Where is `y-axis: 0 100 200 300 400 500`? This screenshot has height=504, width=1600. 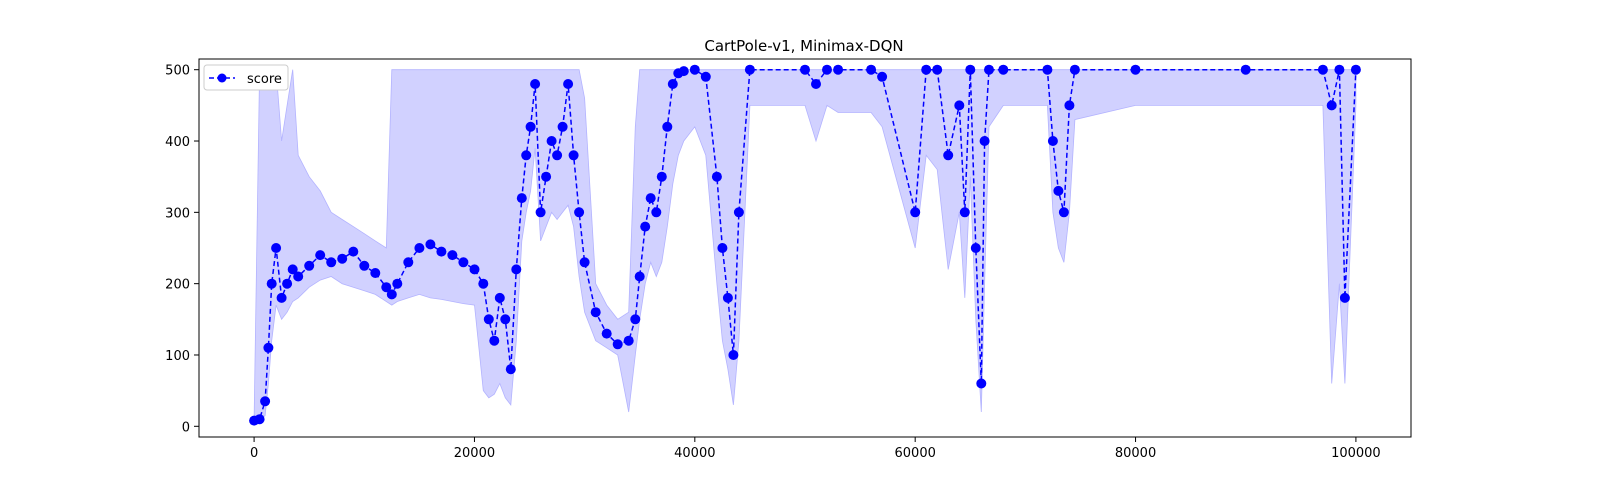 y-axis: 0 100 200 300 400 500 is located at coordinates (182, 249).